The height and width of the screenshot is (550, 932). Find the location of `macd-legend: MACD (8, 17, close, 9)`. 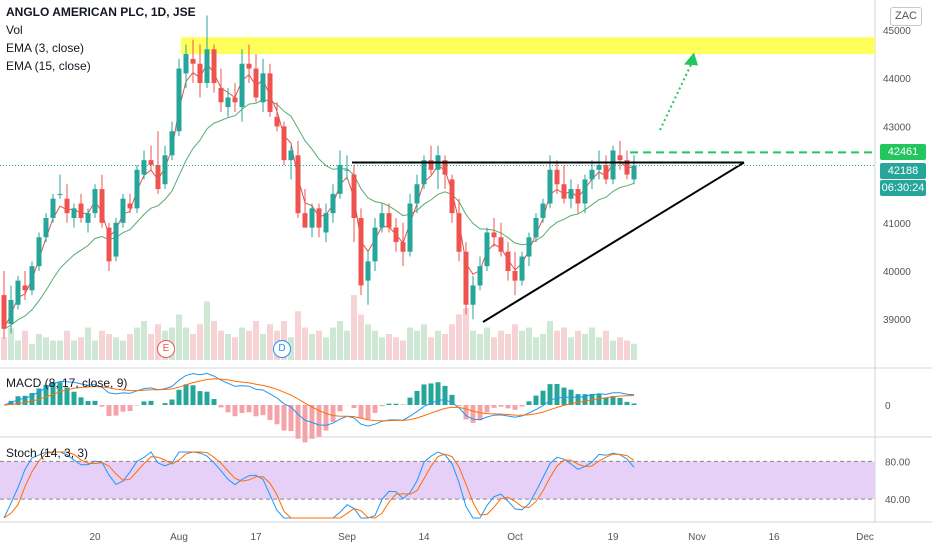

macd-legend: MACD (8, 17, close, 9) is located at coordinates (67, 383).